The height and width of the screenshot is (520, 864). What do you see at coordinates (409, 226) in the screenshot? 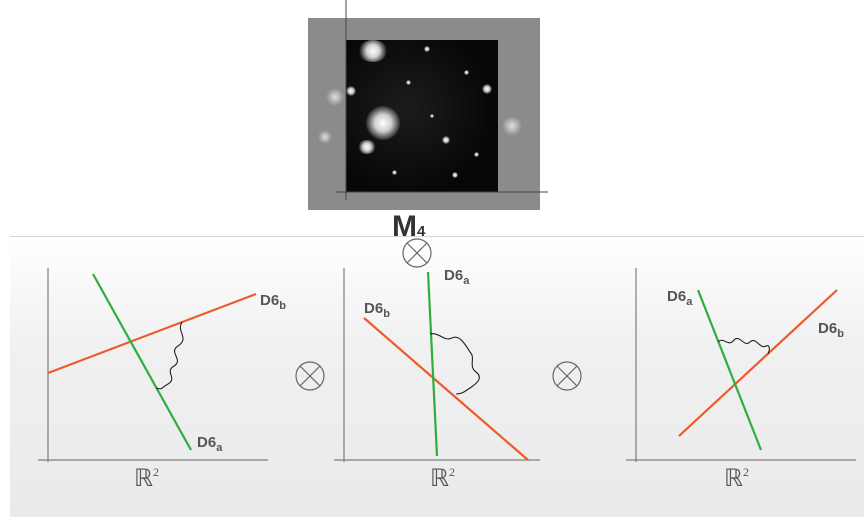
I see `manifold-label: M4` at bounding box center [409, 226].